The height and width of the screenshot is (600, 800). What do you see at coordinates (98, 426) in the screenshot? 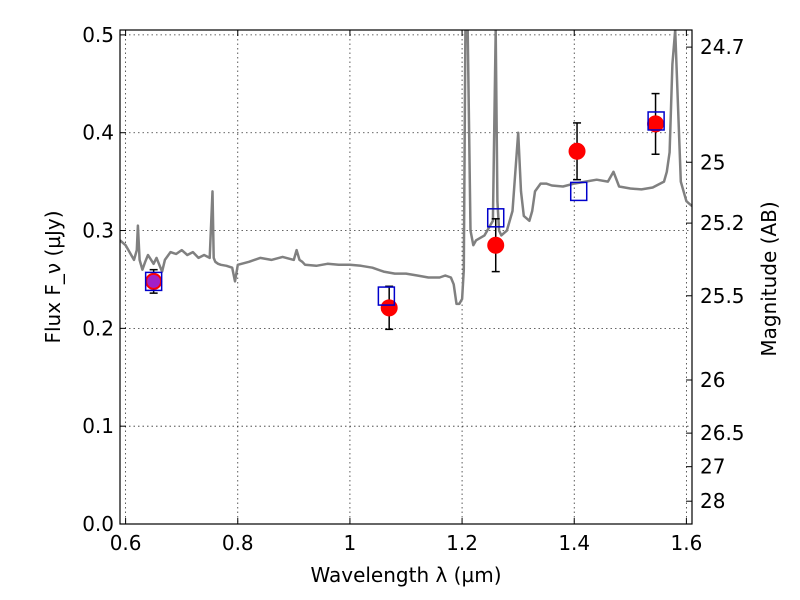
I see `y-tick-label: 0.1` at bounding box center [98, 426].